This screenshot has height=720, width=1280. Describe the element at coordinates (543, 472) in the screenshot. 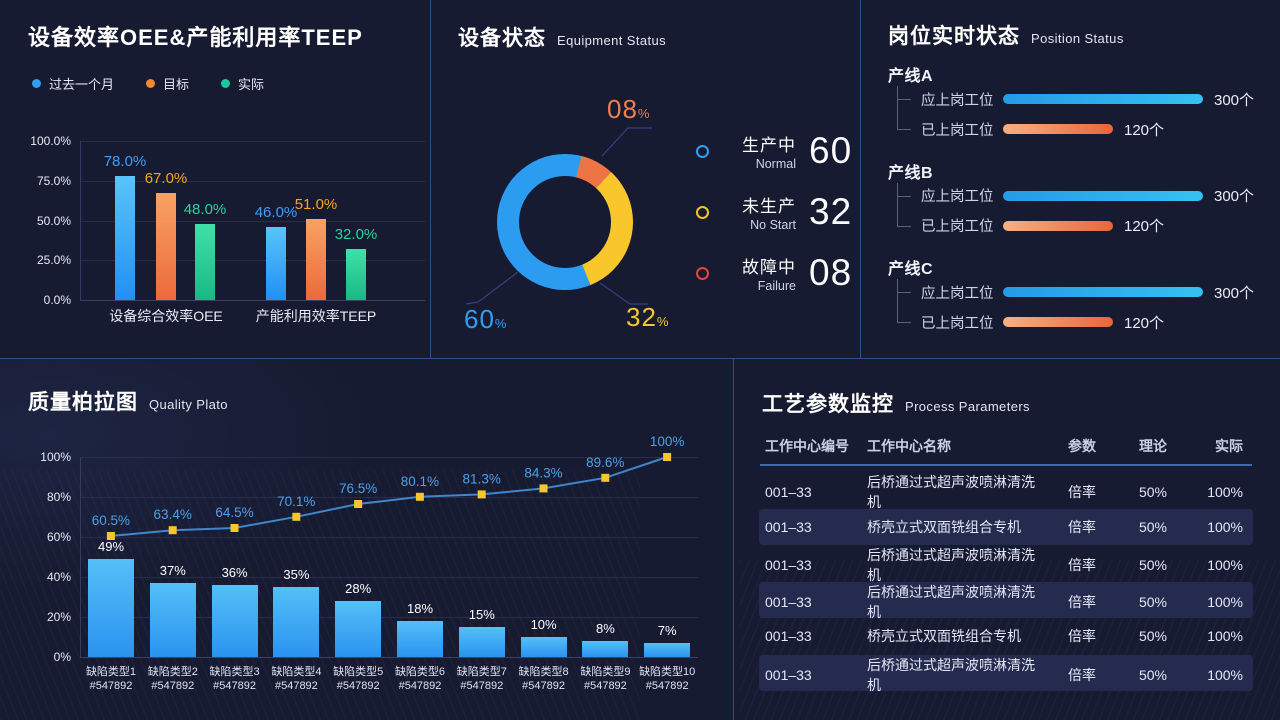

I see `line-value-label: 84.3%` at that location.